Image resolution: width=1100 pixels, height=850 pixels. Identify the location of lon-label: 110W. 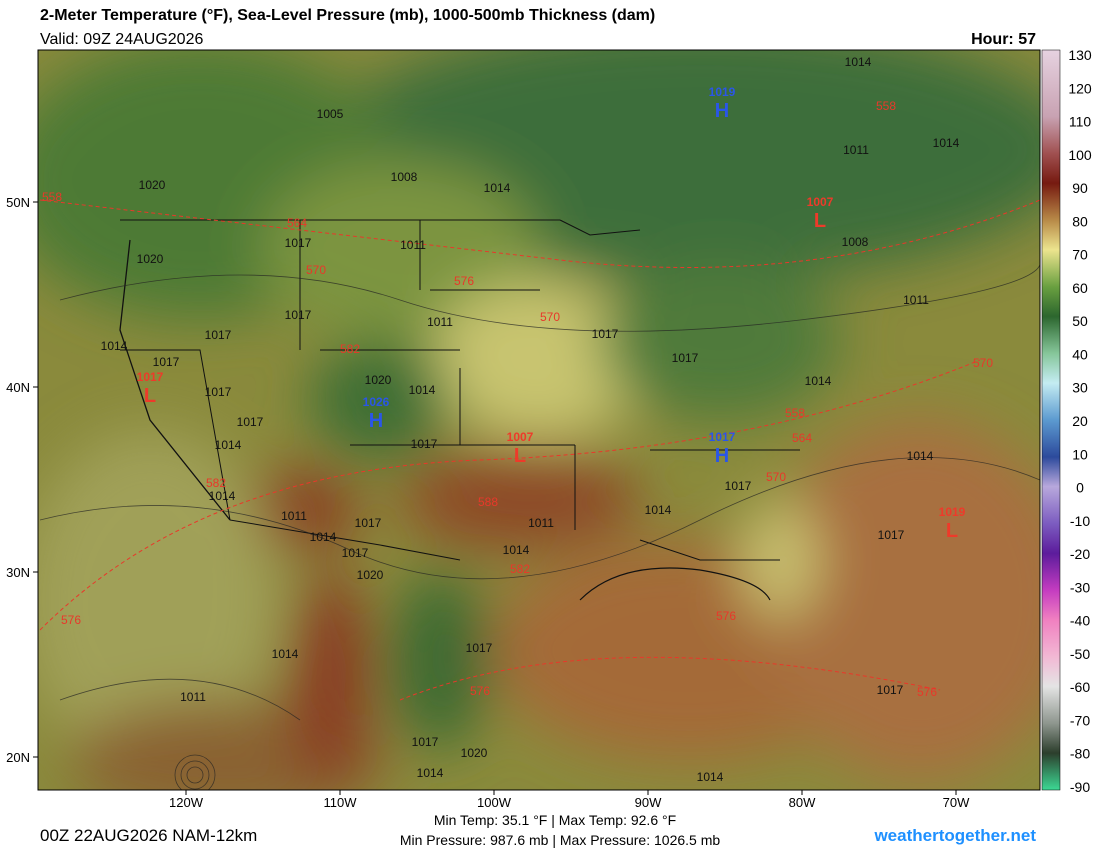
(341, 802).